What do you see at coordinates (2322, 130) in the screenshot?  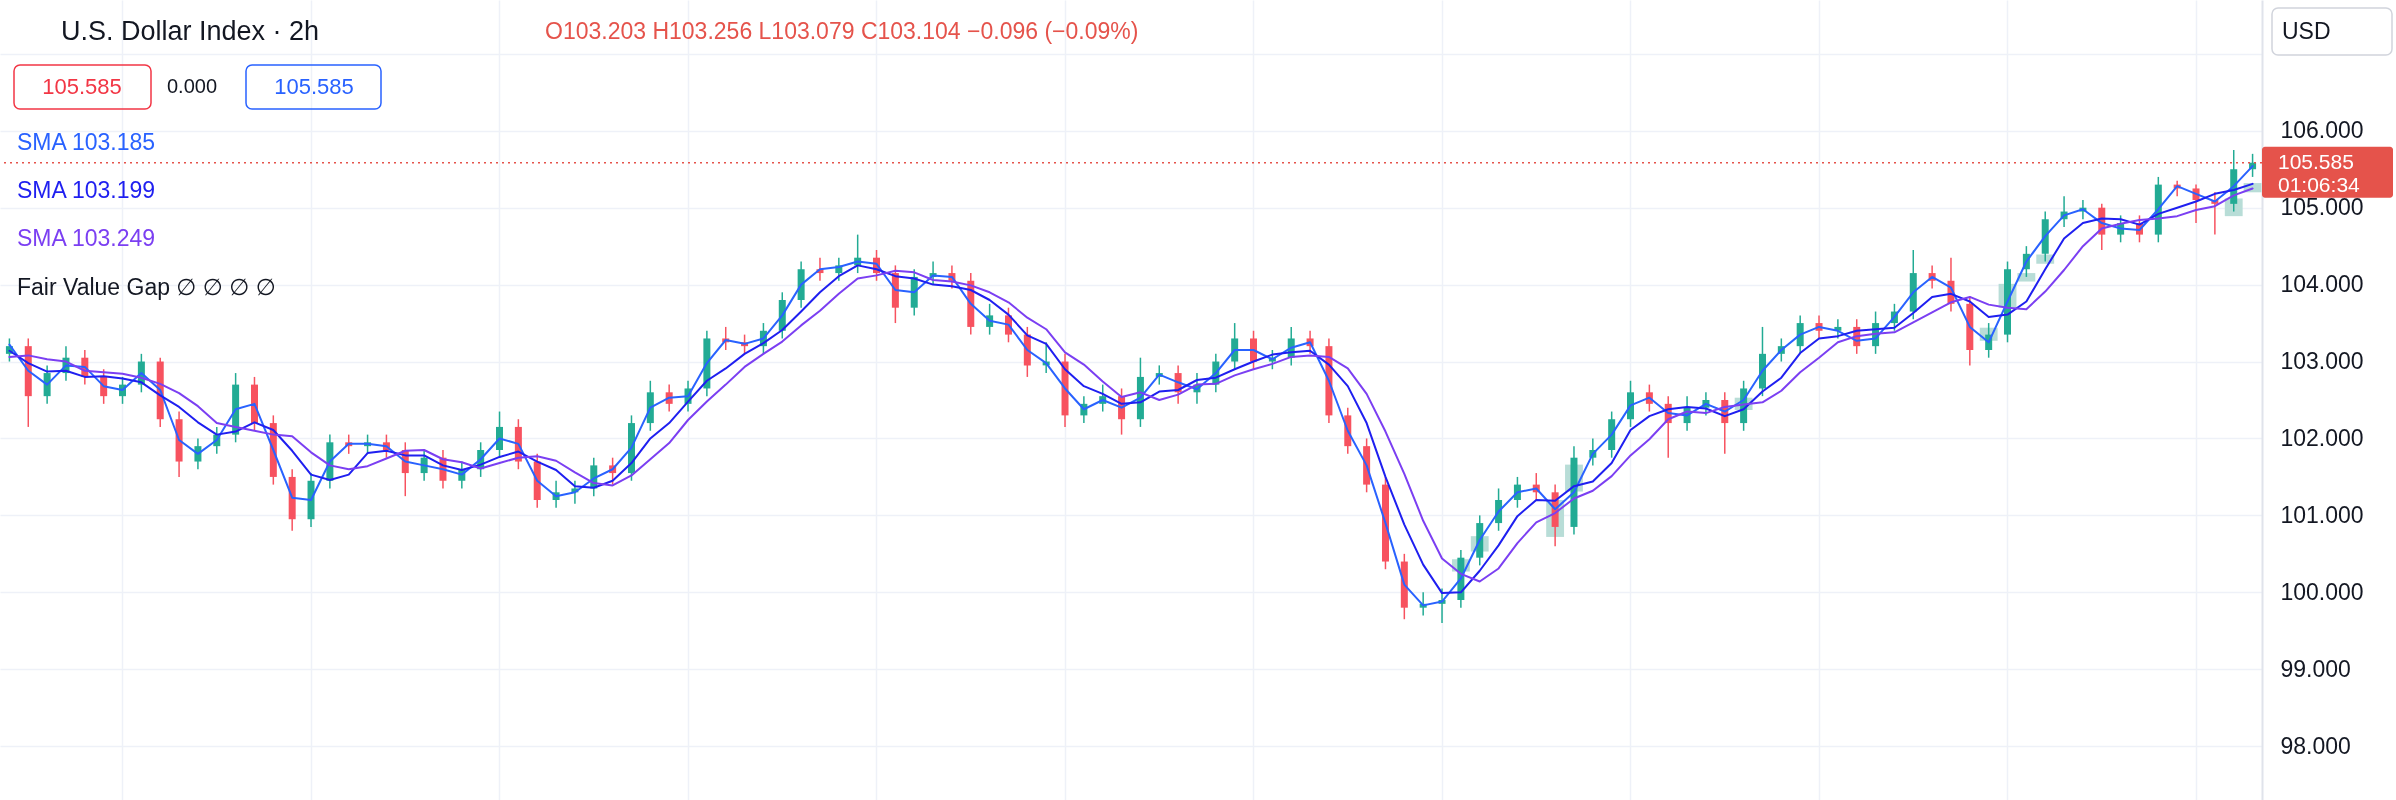 I see `y-tick-label: 106.000` at bounding box center [2322, 130].